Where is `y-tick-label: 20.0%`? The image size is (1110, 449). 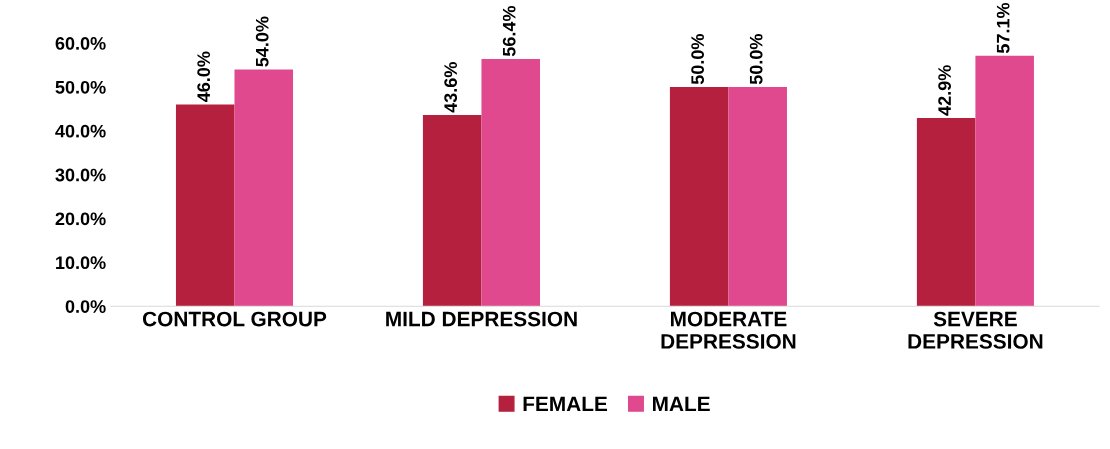
y-tick-label: 20.0% is located at coordinates (80, 219).